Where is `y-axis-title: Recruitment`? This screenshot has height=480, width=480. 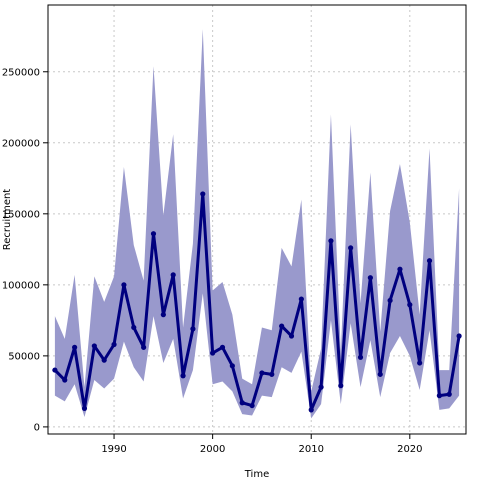
y-axis-title: Recruitment is located at coordinates (7, 220).